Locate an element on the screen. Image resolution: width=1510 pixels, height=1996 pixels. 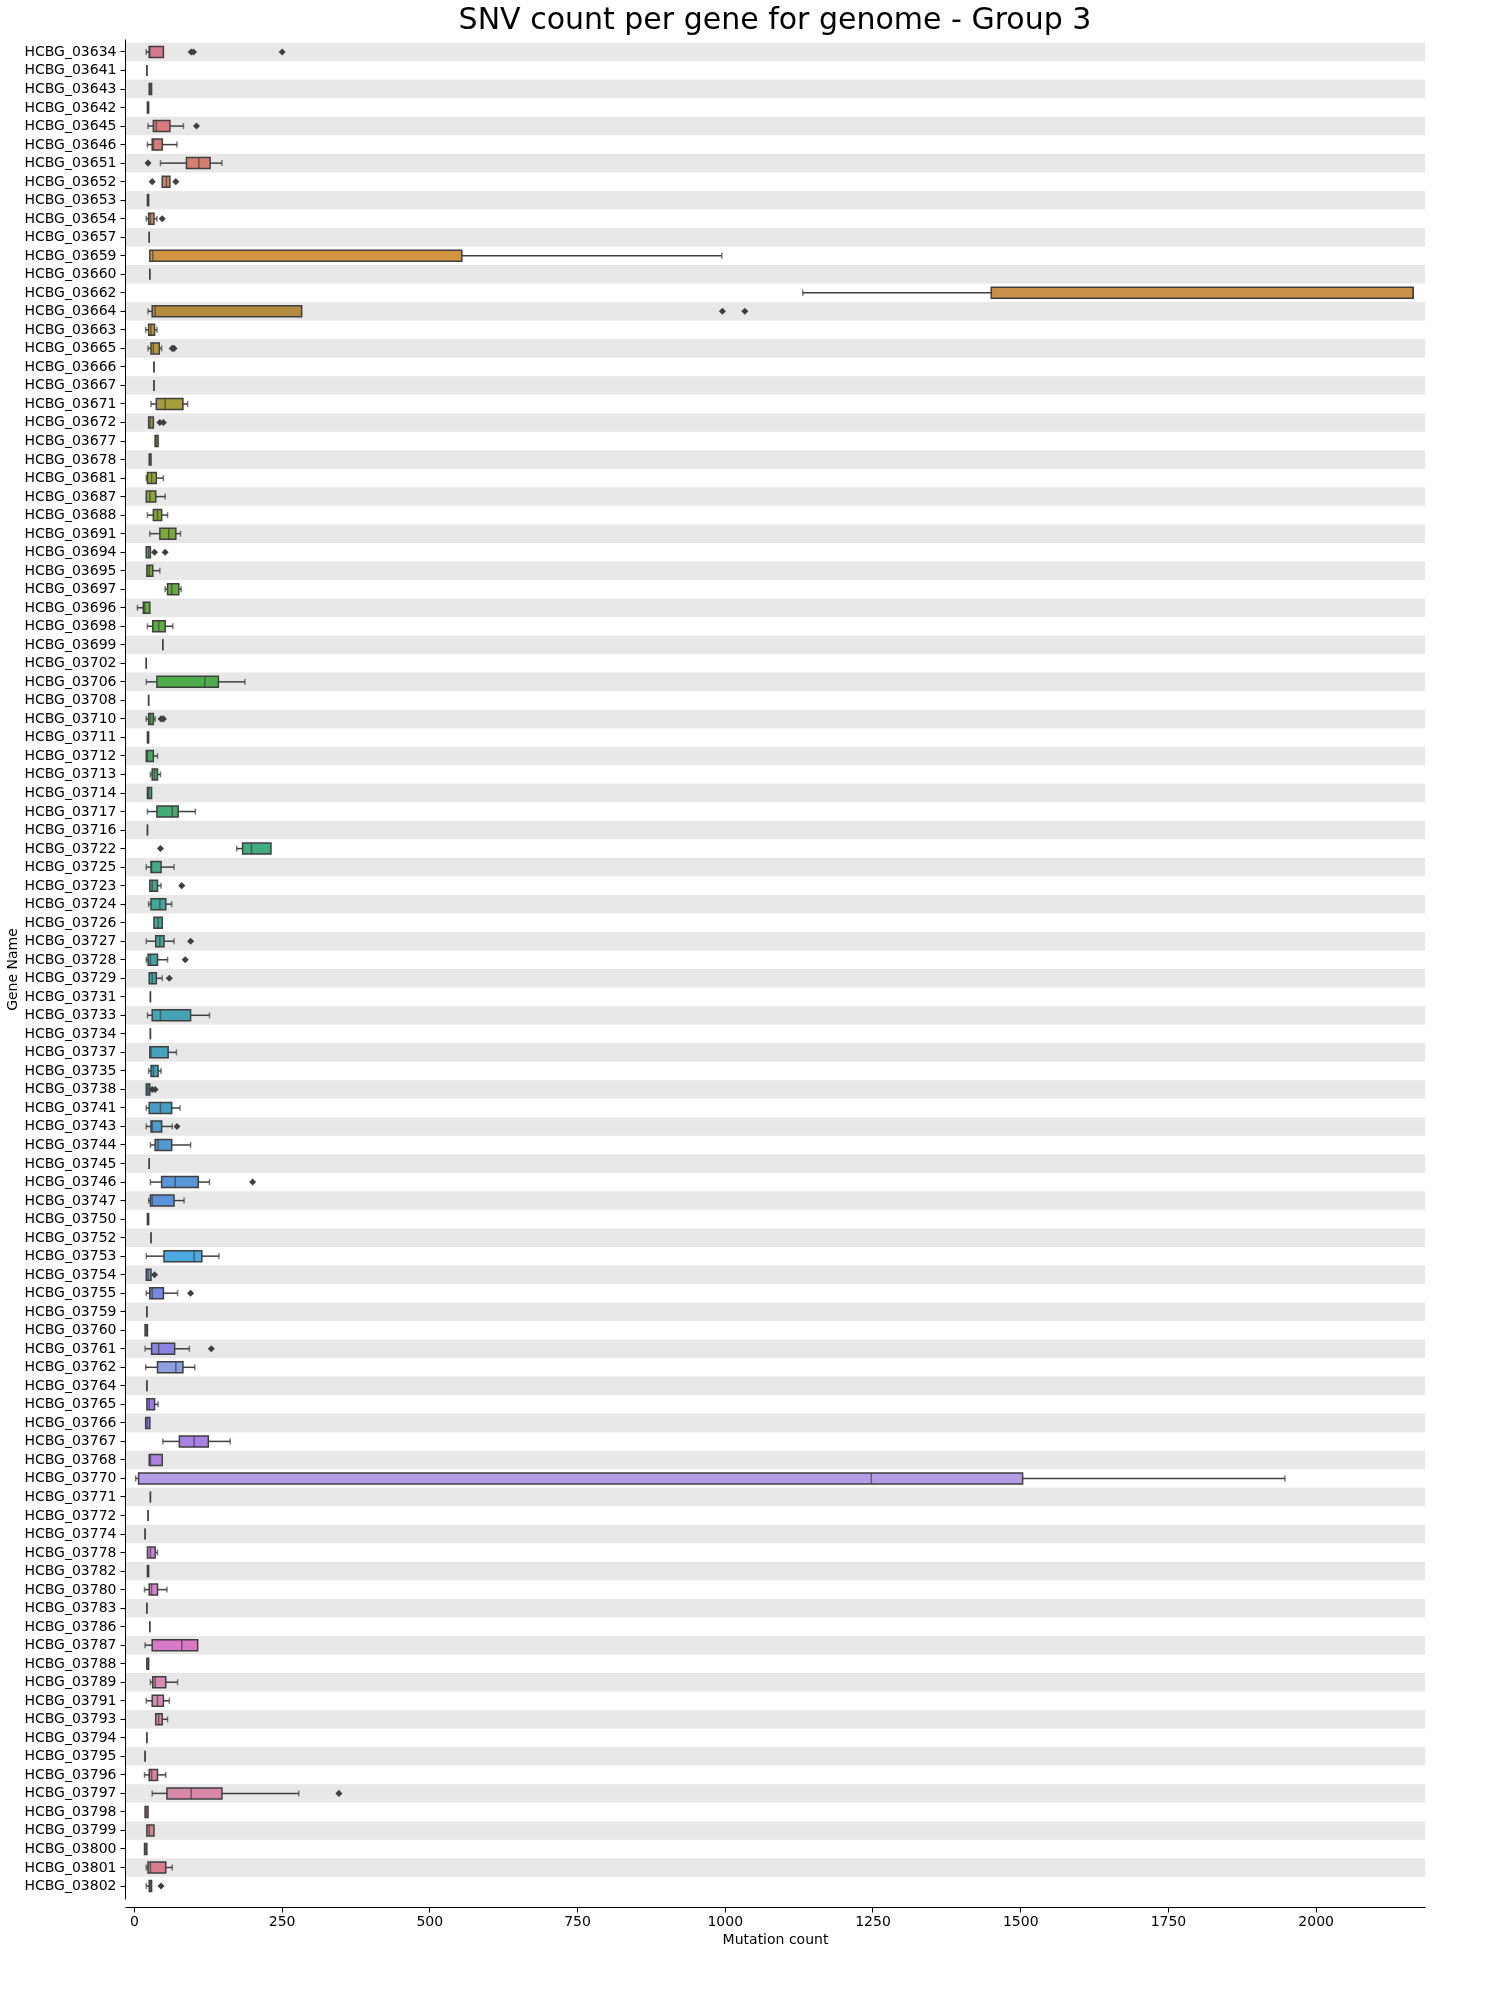
y-tick-label: HCBG_03727 is located at coordinates (70, 940).